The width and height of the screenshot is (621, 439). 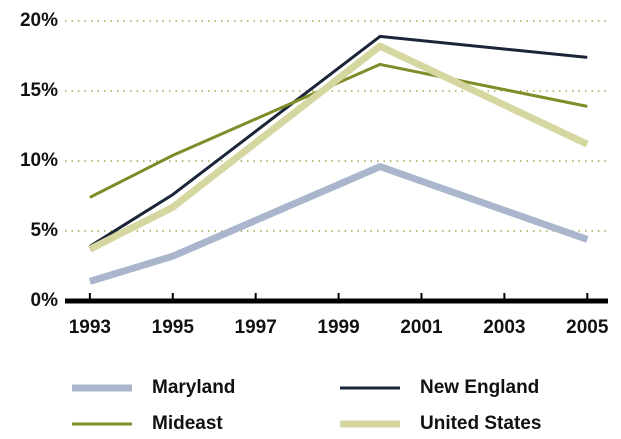 I want to click on x-tick-label: 1995, so click(x=173, y=327).